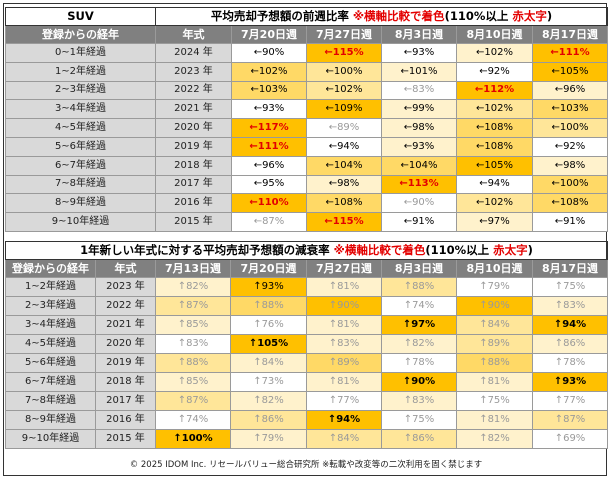 This screenshot has height=480, width=612. Describe the element at coordinates (125, 268) in the screenshot. I see `table2-col-header: 年式` at that location.